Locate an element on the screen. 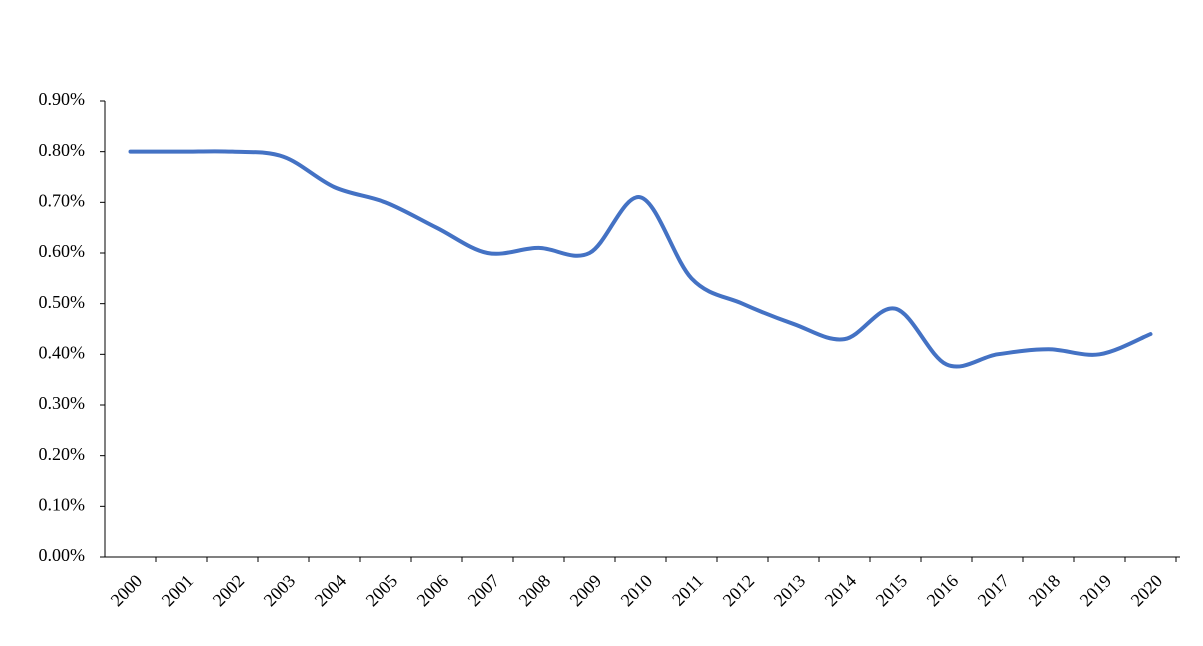 The width and height of the screenshot is (1203, 646). x-tick-label: 2003 is located at coordinates (280, 591).